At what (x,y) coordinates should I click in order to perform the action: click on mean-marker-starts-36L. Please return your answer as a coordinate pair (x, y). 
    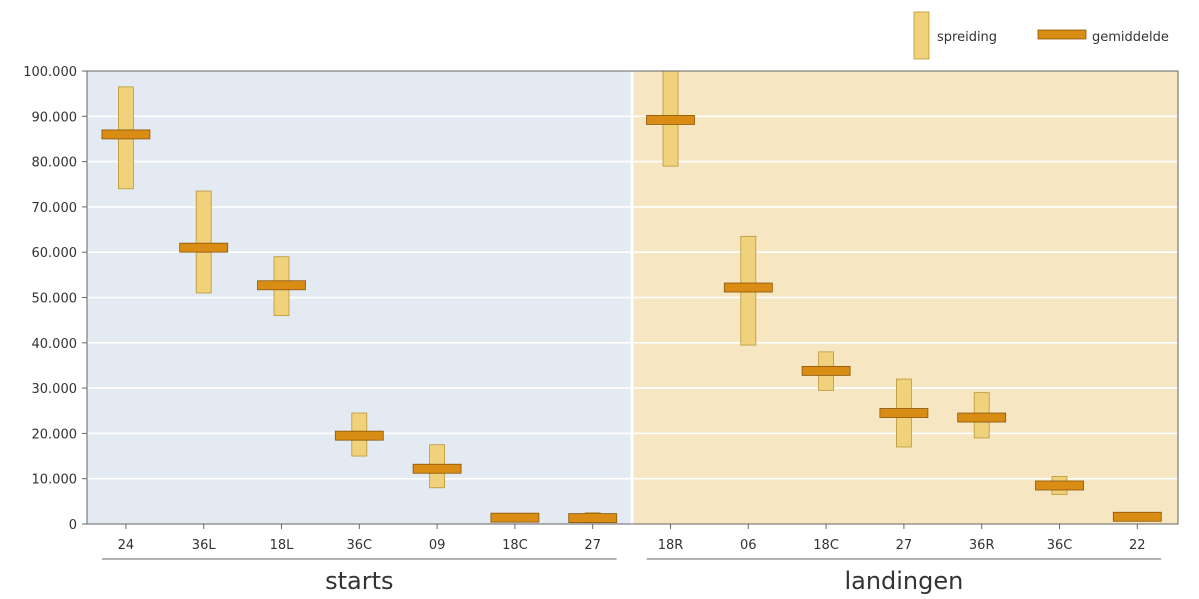
    Looking at the image, I should click on (204, 247).